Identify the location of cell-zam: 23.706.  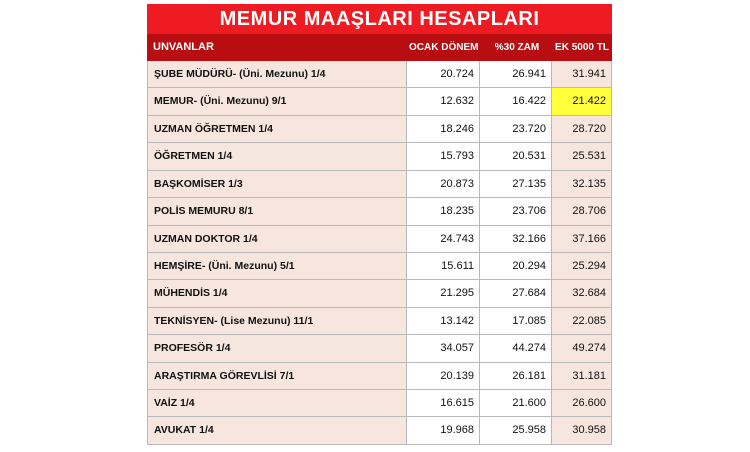
(516, 212).